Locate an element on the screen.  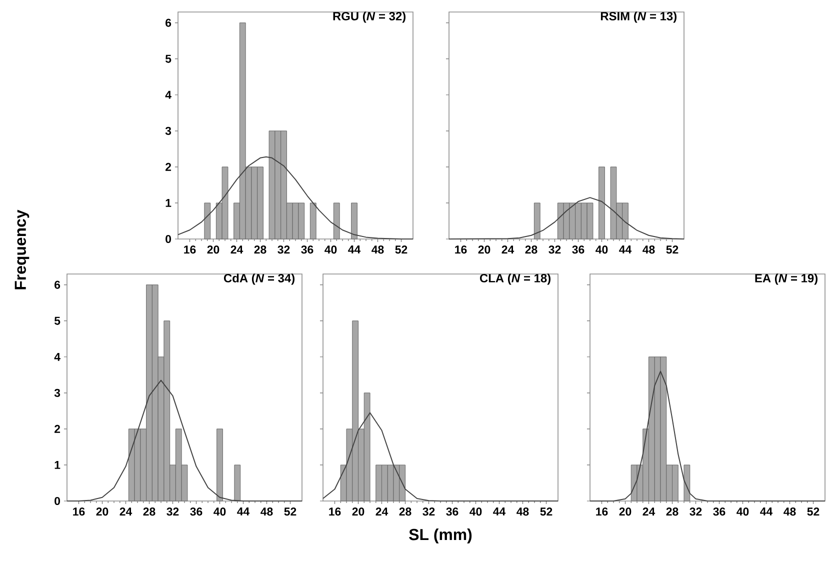
chart-title: RGU (N = 32) is located at coordinates (369, 17).